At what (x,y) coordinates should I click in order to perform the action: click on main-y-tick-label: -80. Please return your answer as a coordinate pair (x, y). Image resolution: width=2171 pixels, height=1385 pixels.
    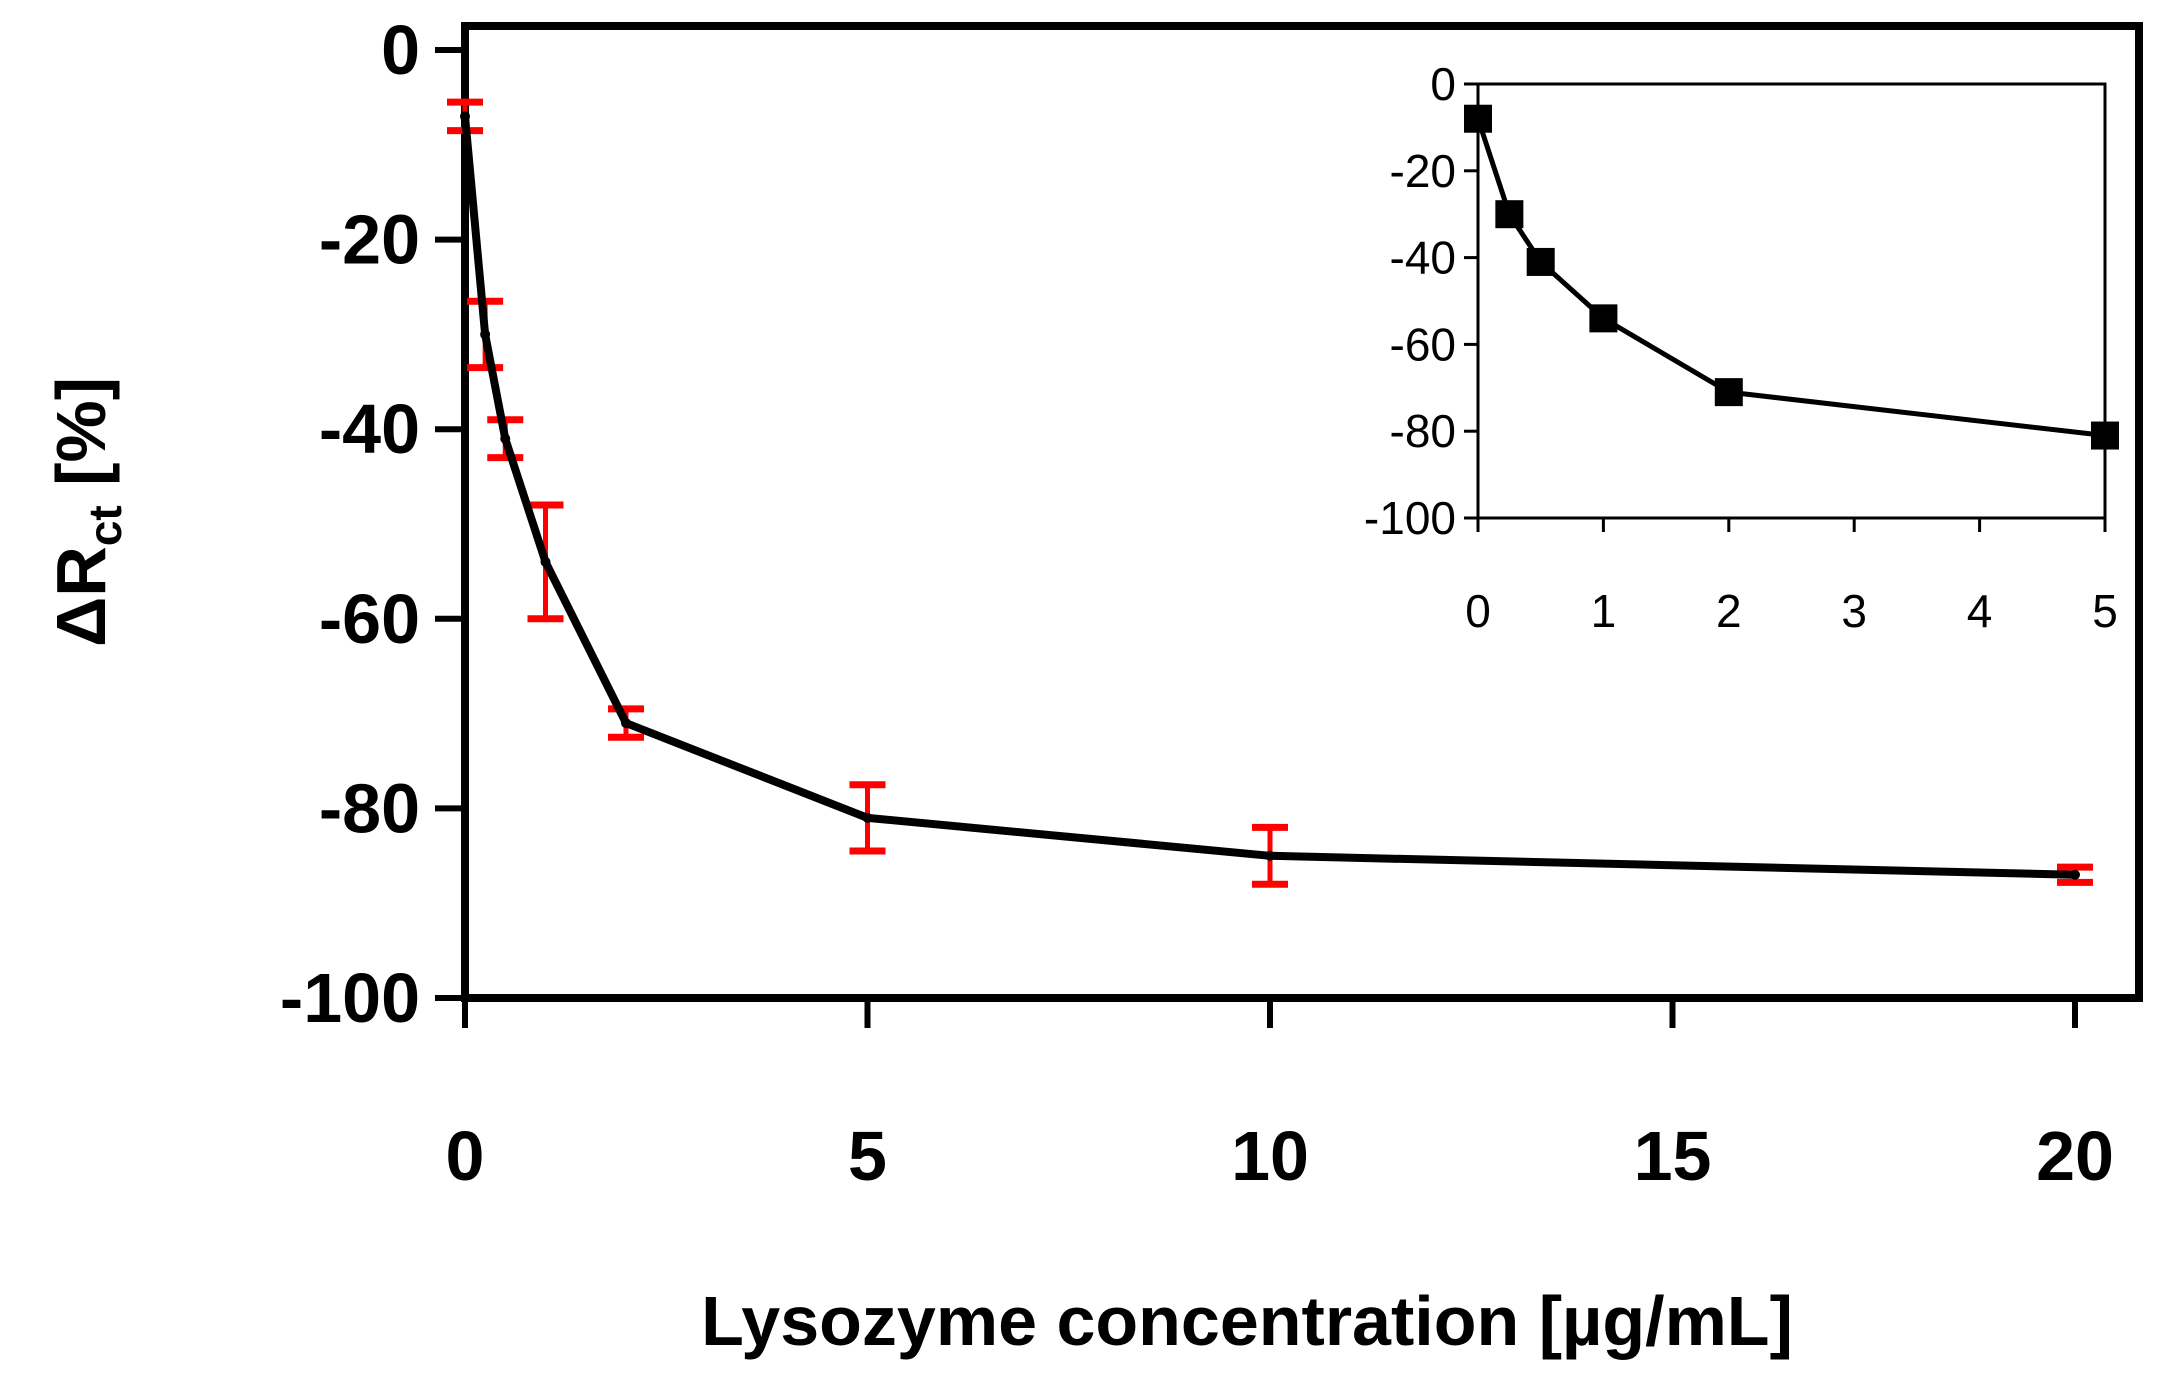
    Looking at the image, I should click on (369, 808).